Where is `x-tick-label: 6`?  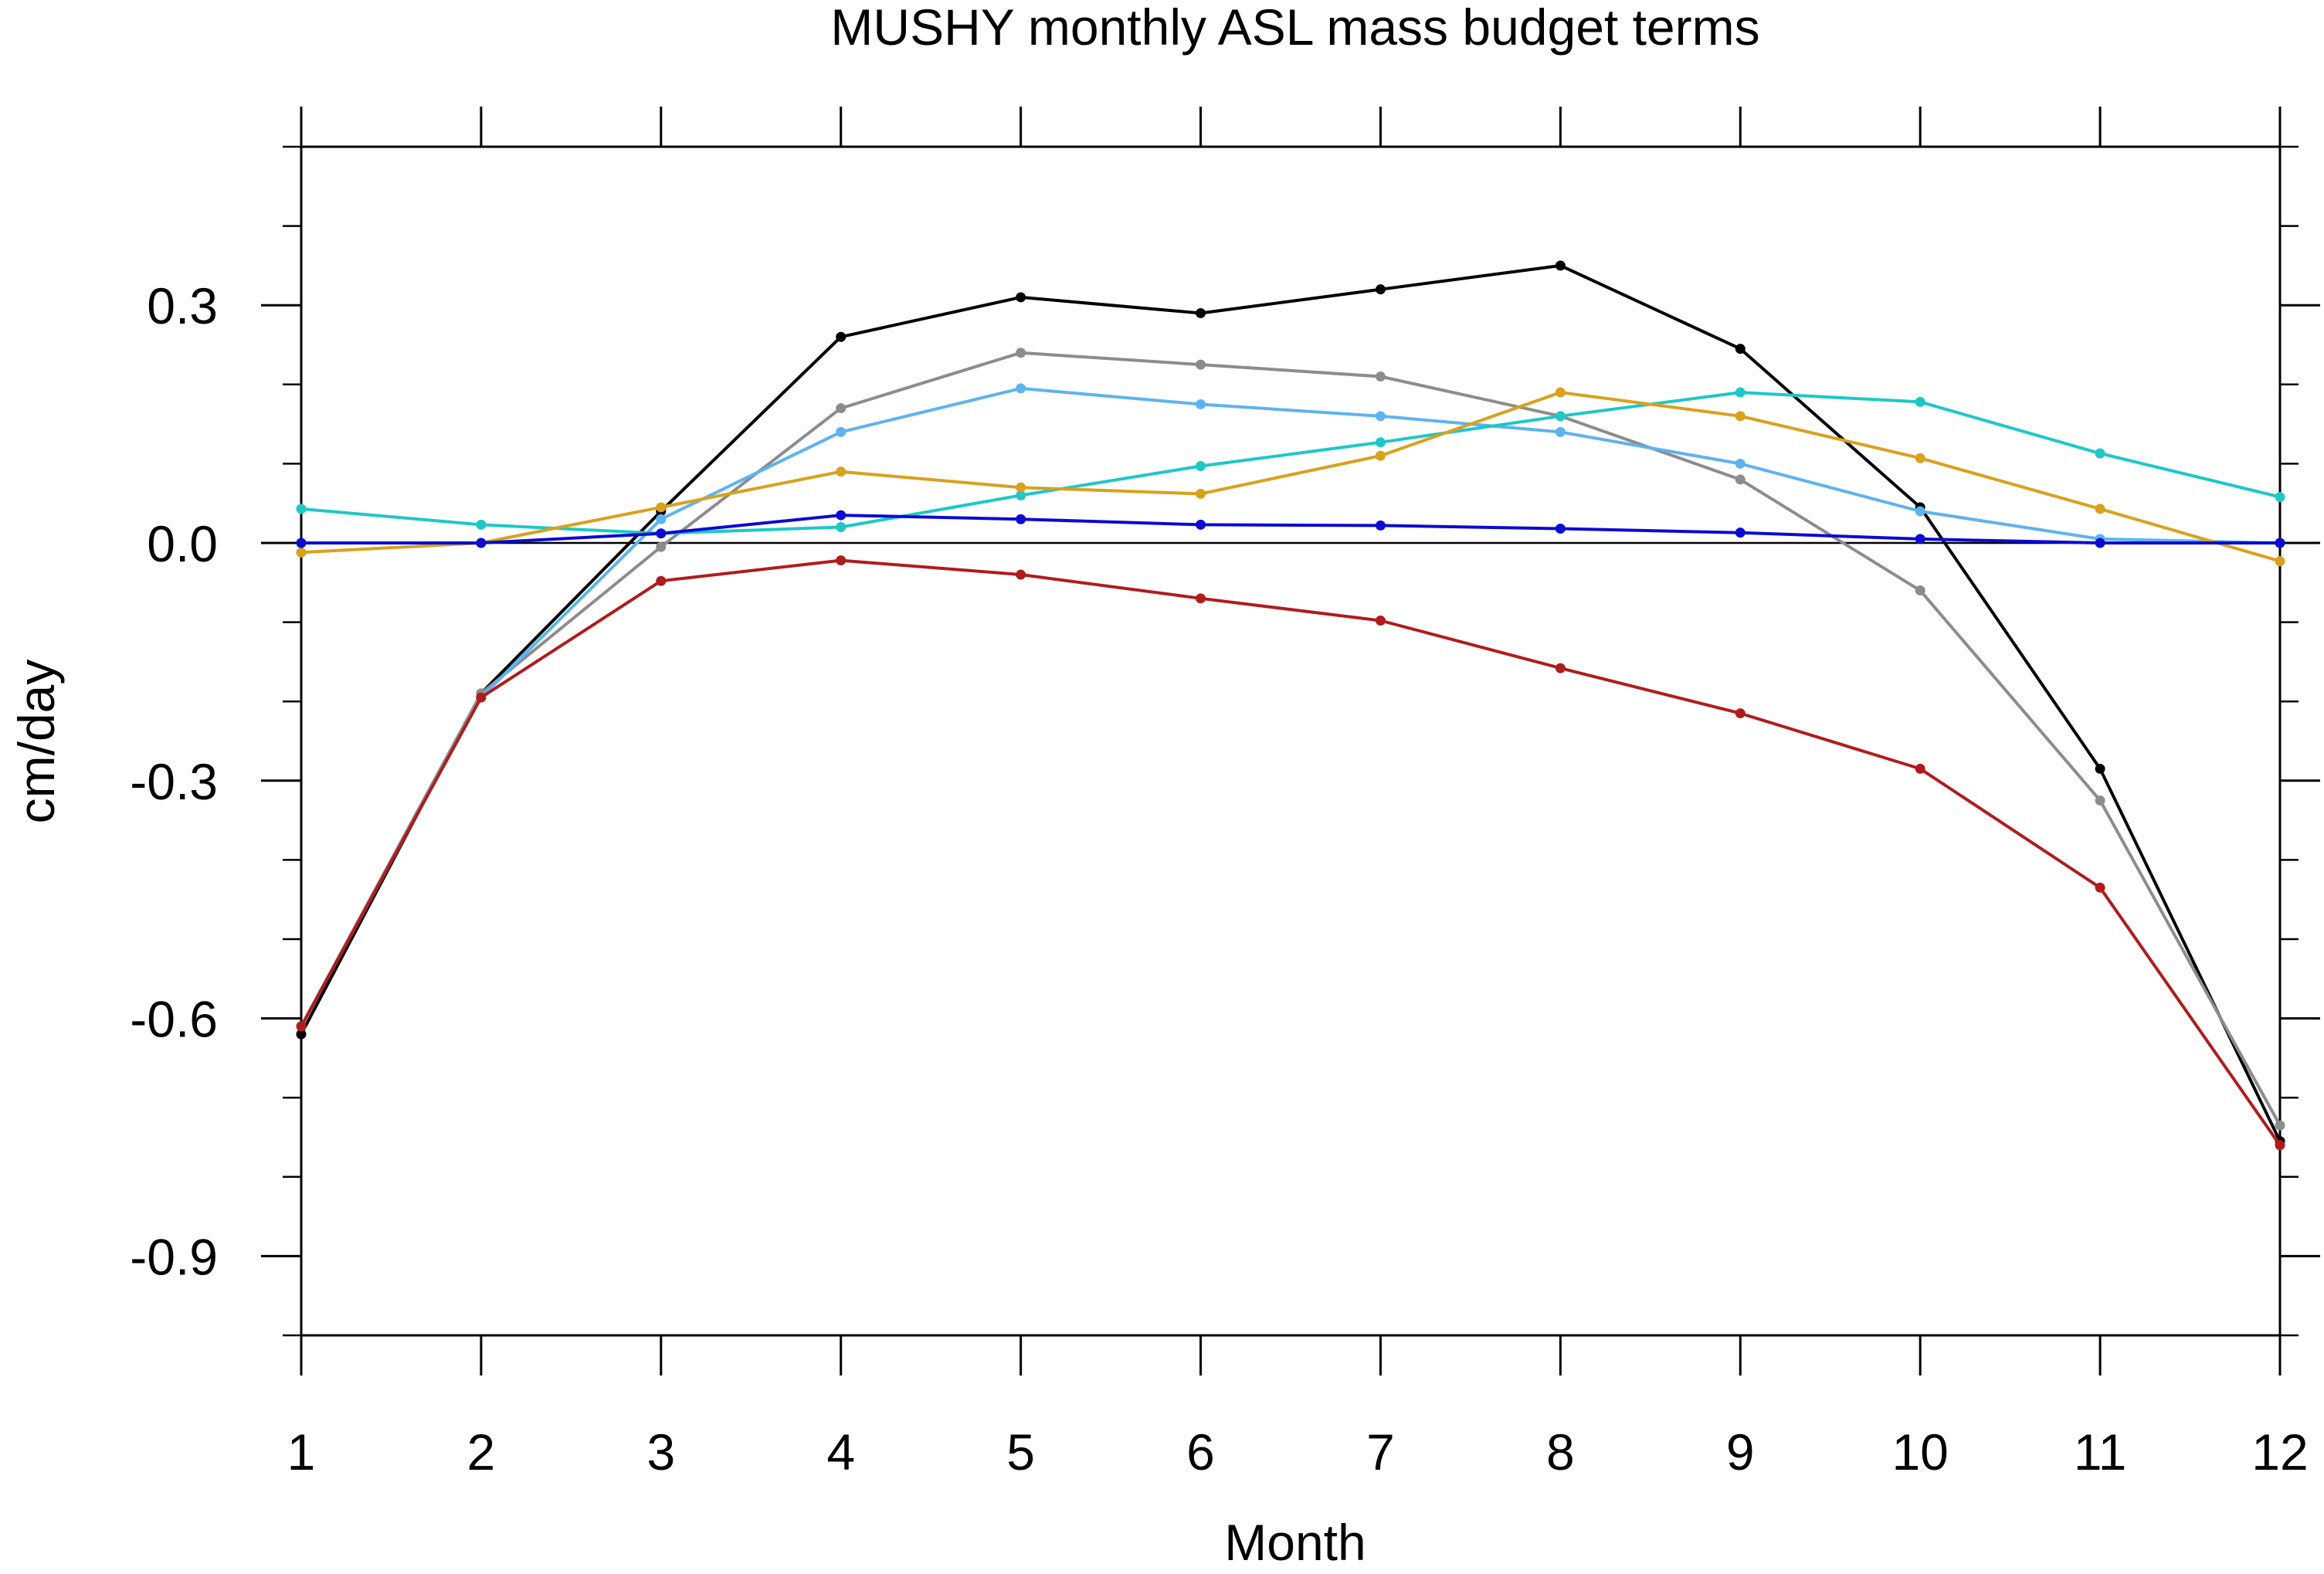
x-tick-label: 6 is located at coordinates (1200, 1452).